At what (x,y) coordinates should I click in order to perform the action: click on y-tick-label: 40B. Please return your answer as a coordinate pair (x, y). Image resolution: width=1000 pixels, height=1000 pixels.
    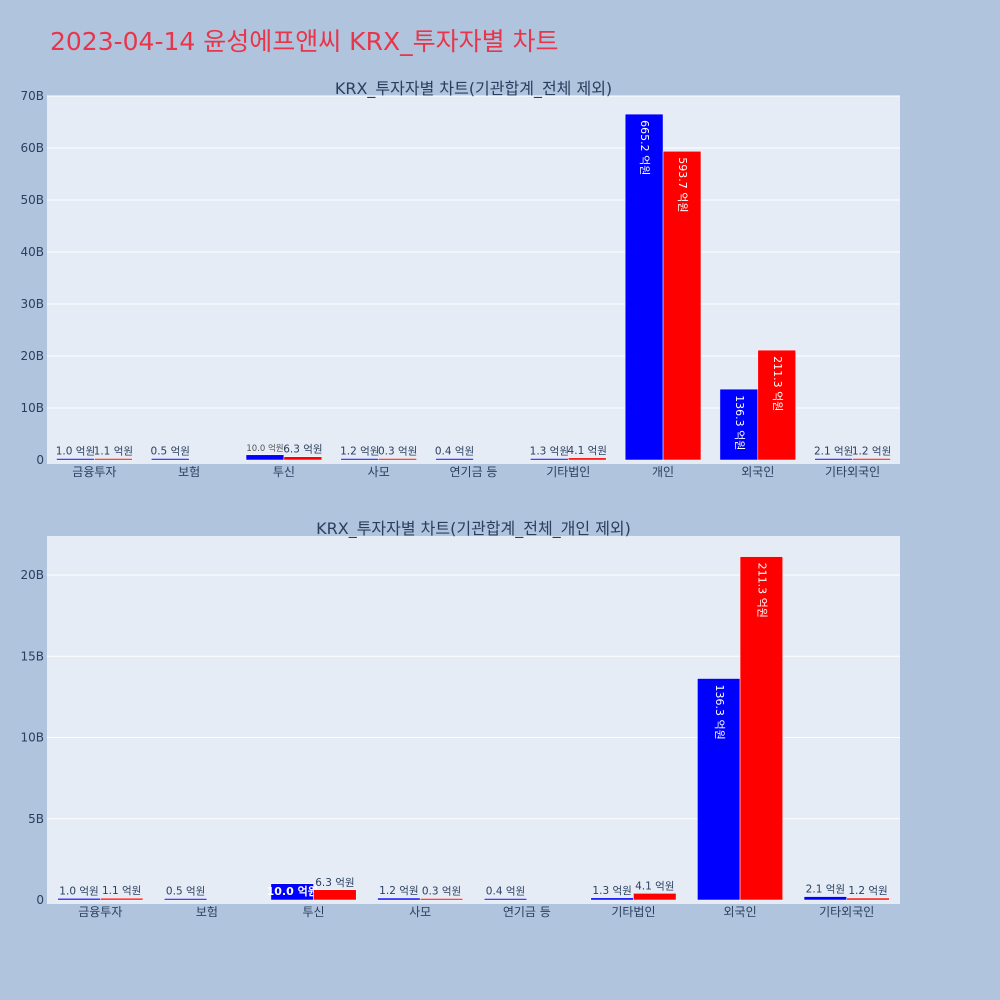
    Looking at the image, I should click on (32, 252).